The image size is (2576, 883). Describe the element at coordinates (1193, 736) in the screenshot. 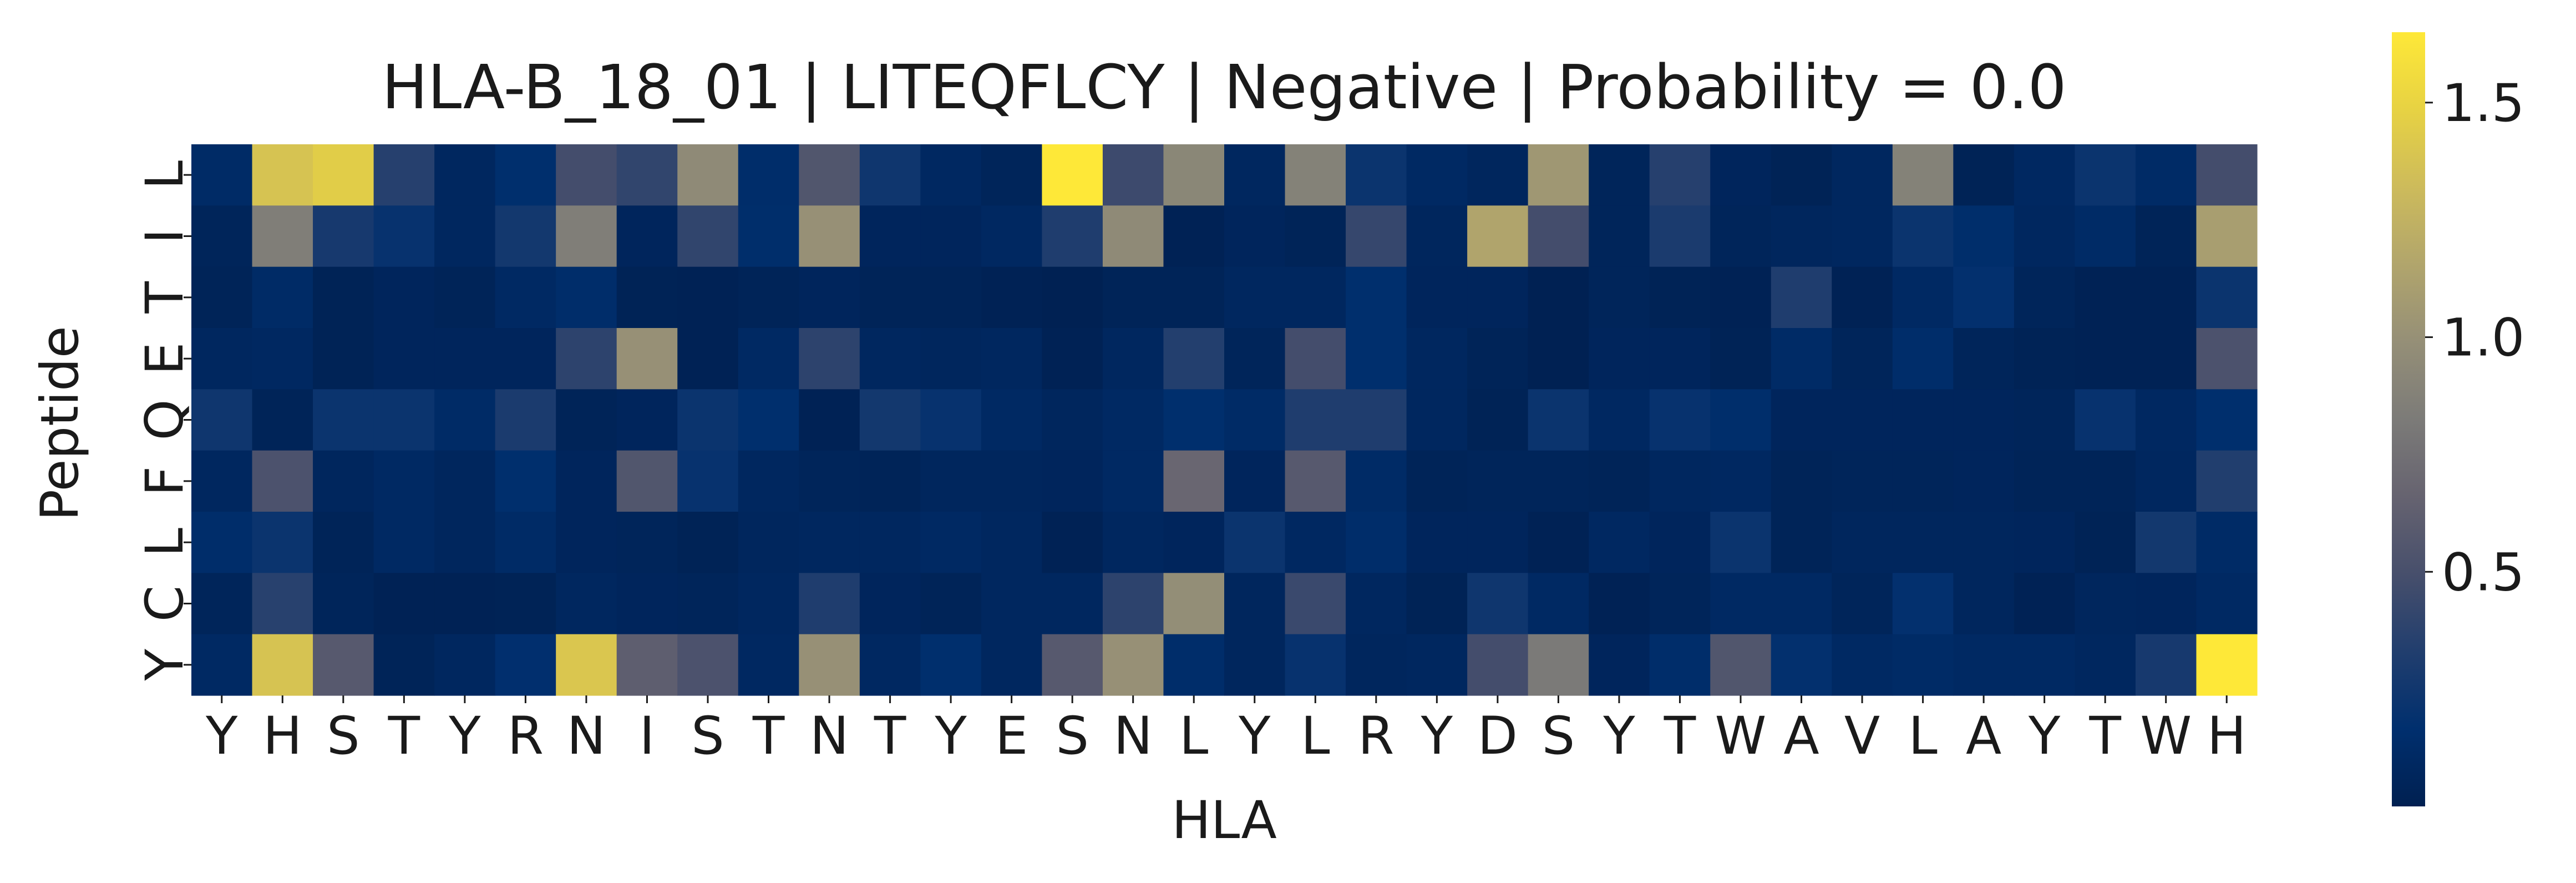

I see `x-tick-label: L` at that location.